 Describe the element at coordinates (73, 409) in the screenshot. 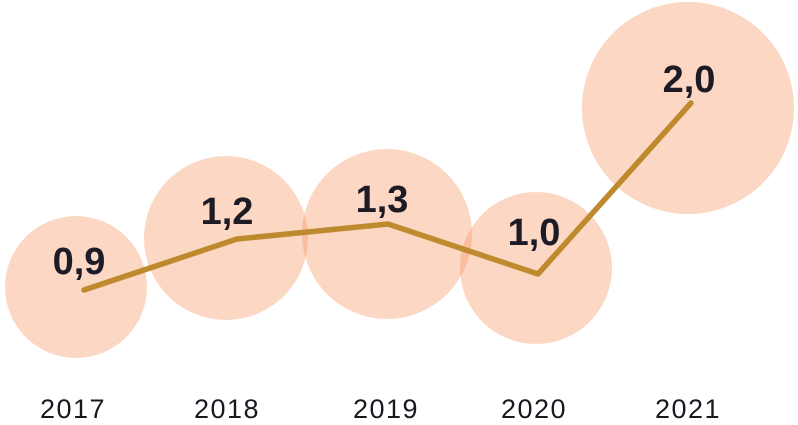

I see `x-axis-label-2017: 2017` at that location.